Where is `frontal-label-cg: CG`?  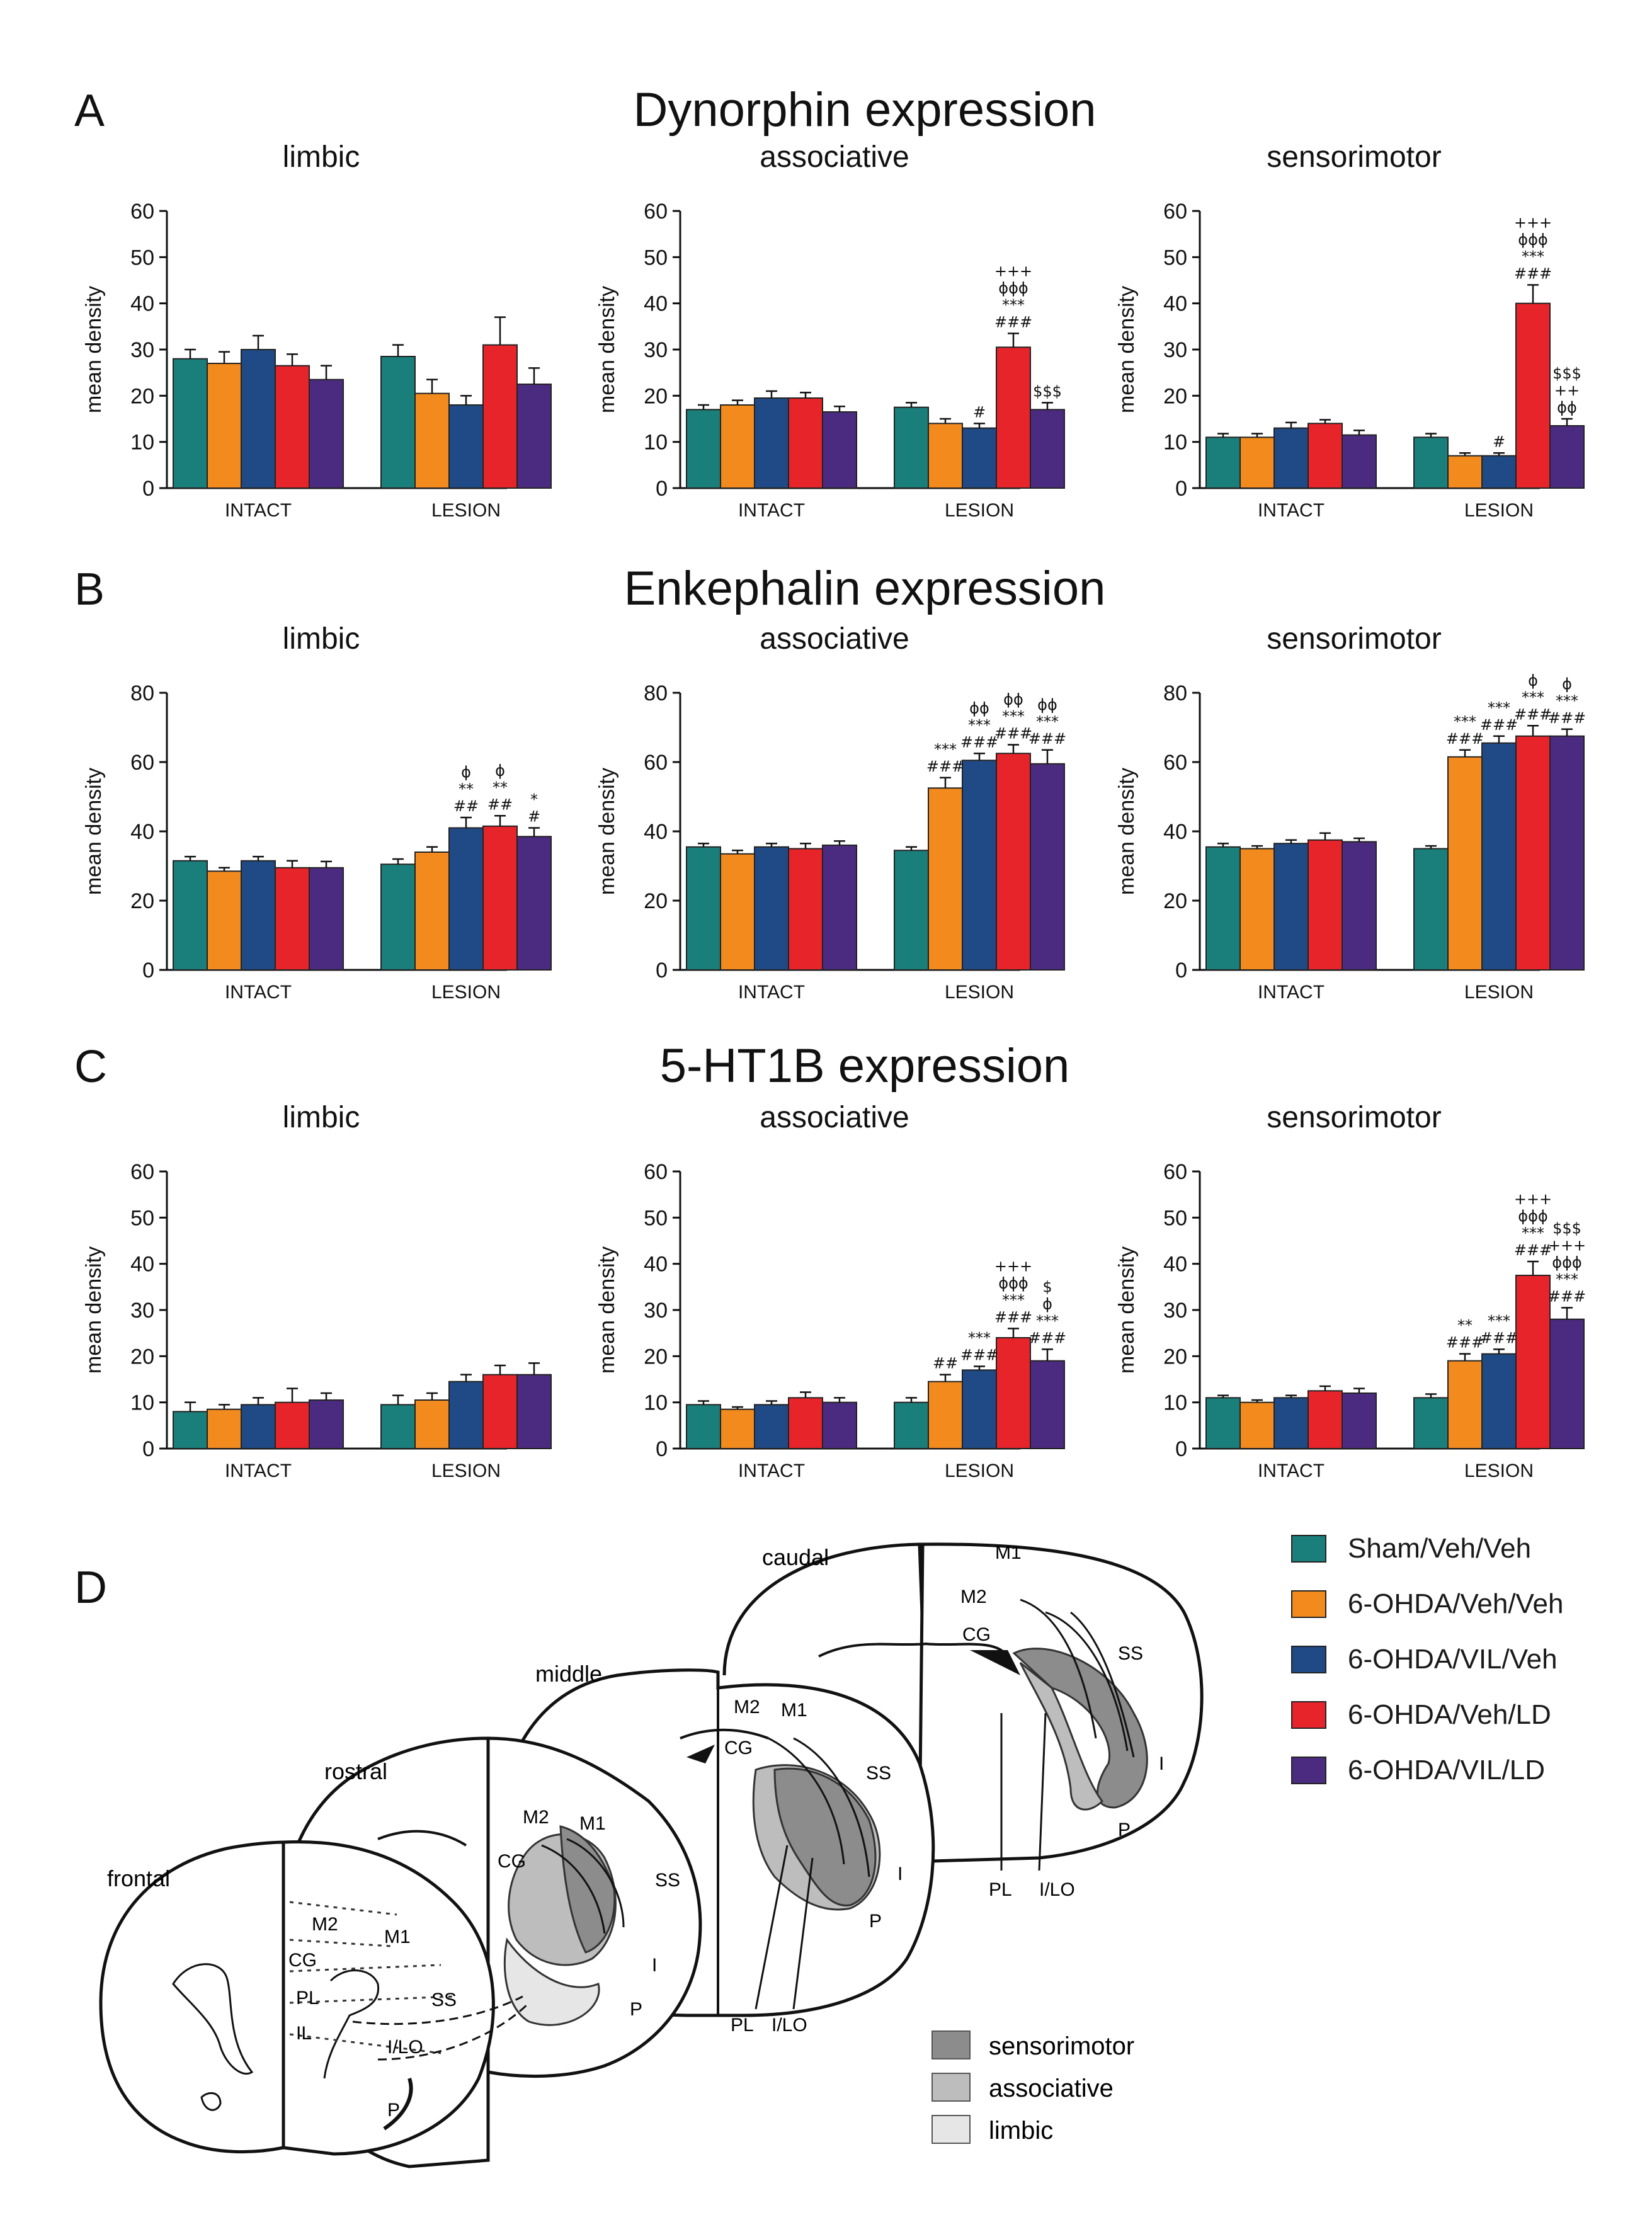
frontal-label-cg: CG is located at coordinates (303, 1960).